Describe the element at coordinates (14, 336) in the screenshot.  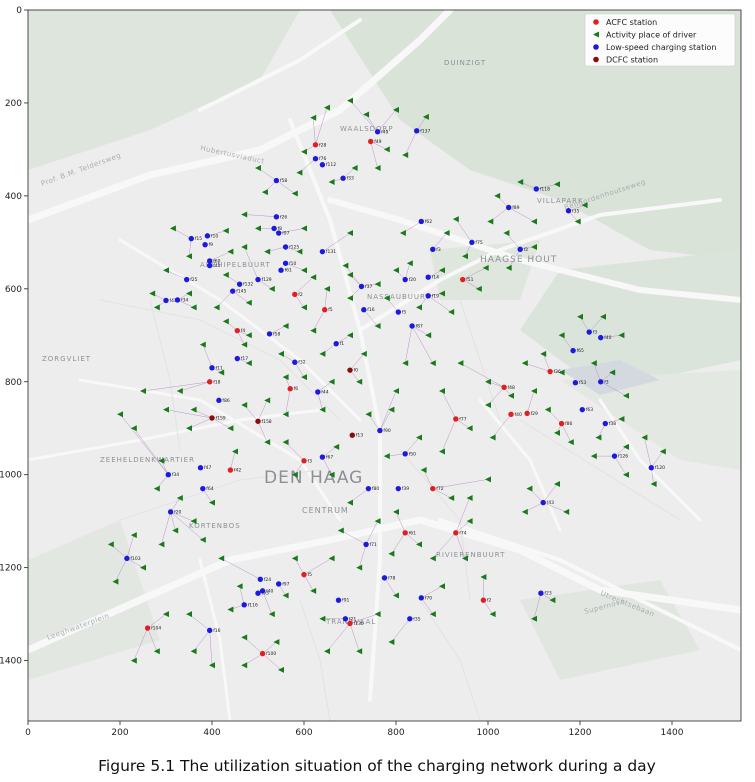
I see `y-axis: 0 200 400 600 800 1000 1200 1400` at that location.